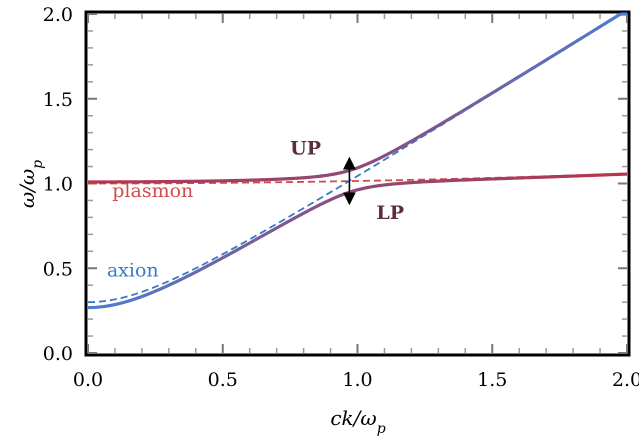  I want to click on x-tick-label: 1.0, so click(357, 380).